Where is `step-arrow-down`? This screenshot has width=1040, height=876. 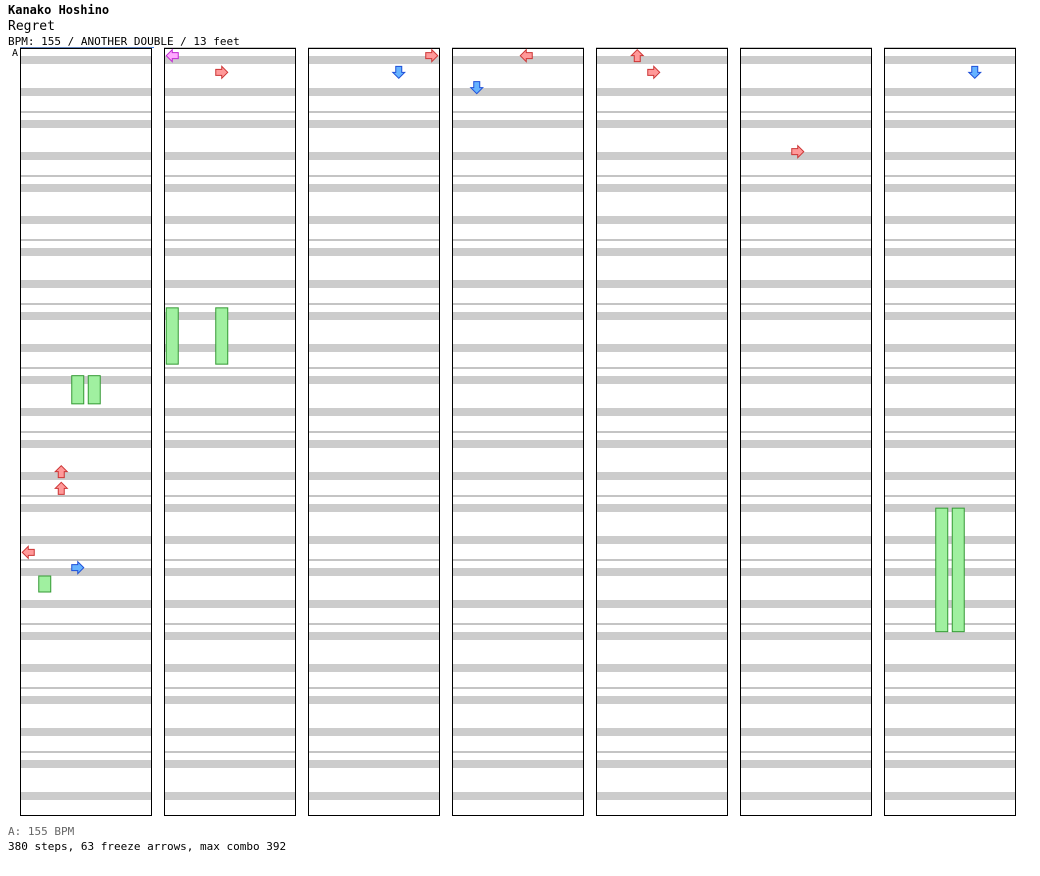
step-arrow-down is located at coordinates (398, 72).